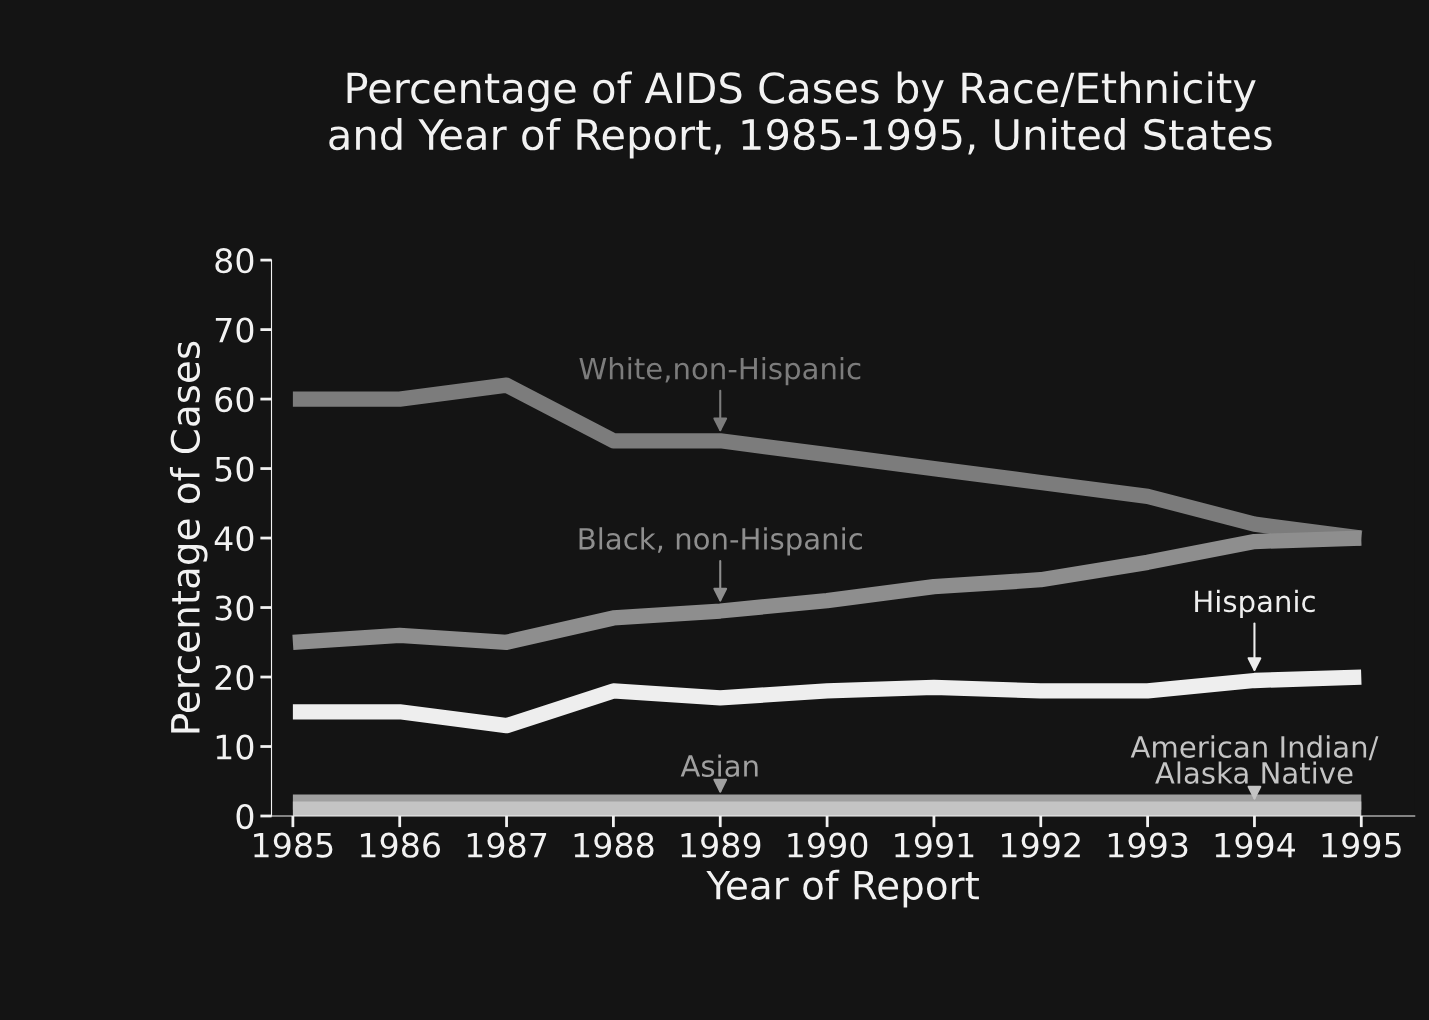 This screenshot has width=1429, height=1020. What do you see at coordinates (234, 330) in the screenshot?
I see `y-tick-label: 70` at bounding box center [234, 330].